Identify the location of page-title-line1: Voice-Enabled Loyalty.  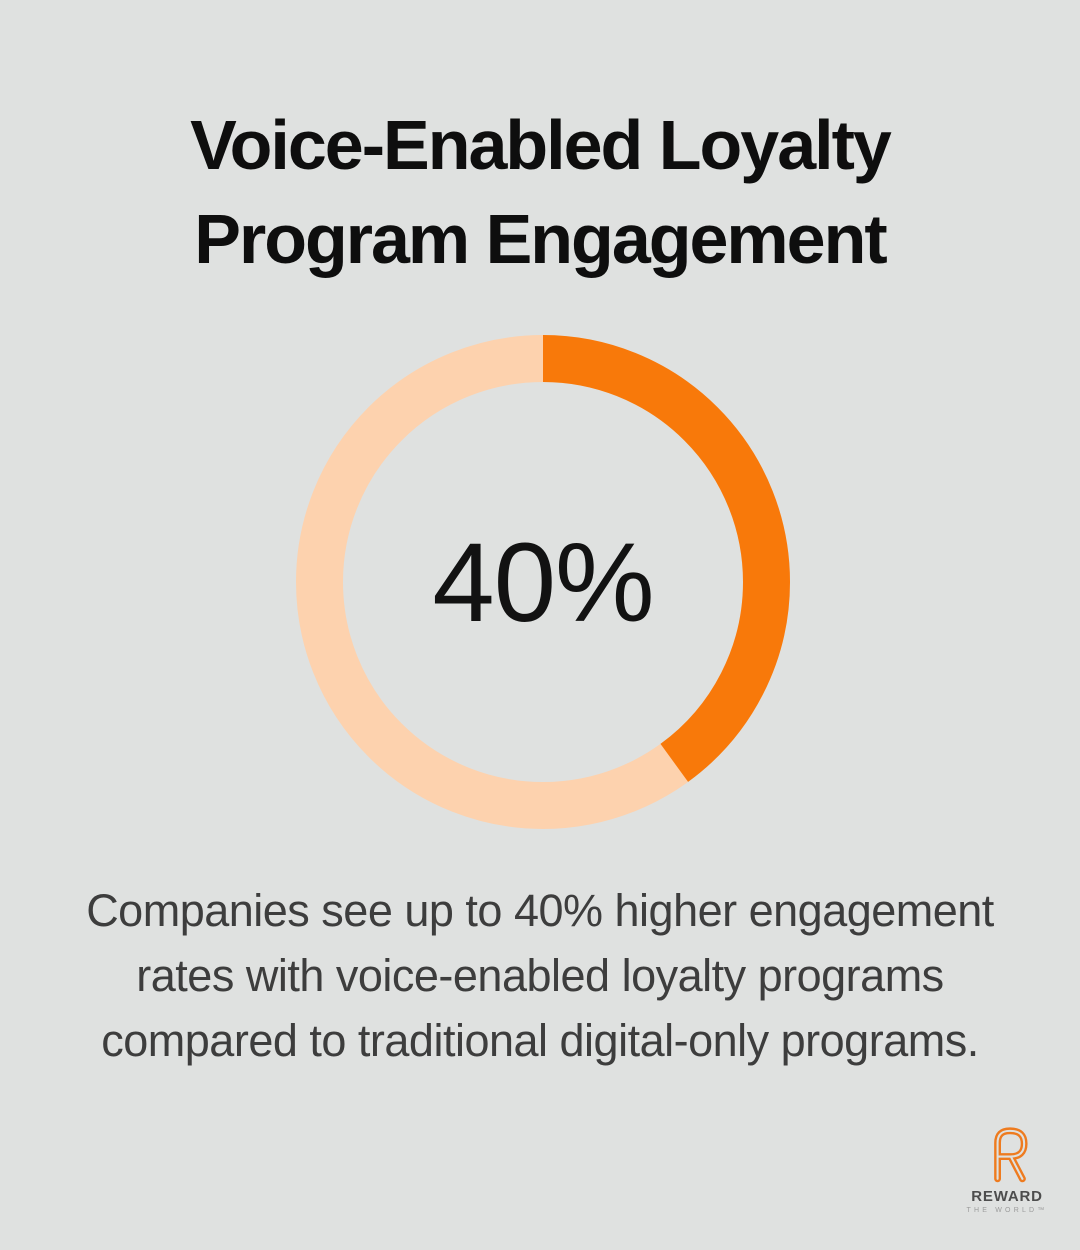
(541, 145).